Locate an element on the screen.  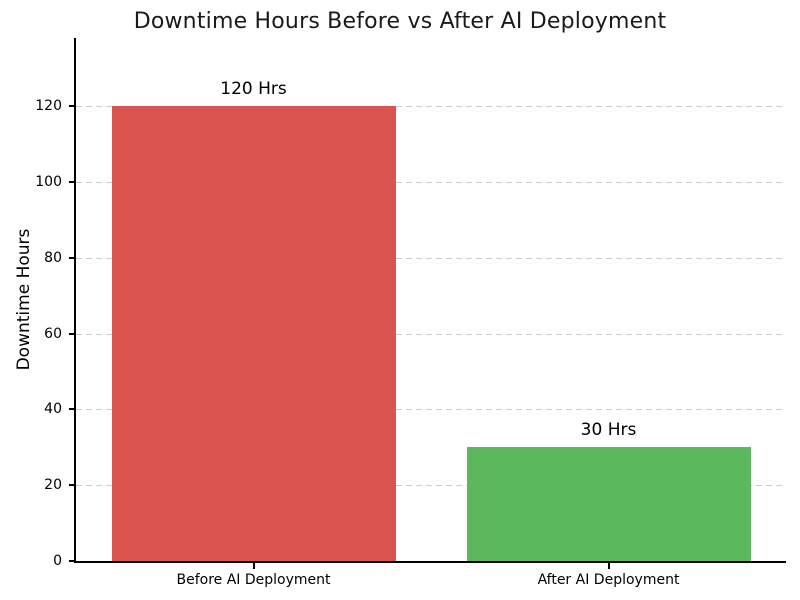
y-tick-label-60: 60 is located at coordinates (53, 333).